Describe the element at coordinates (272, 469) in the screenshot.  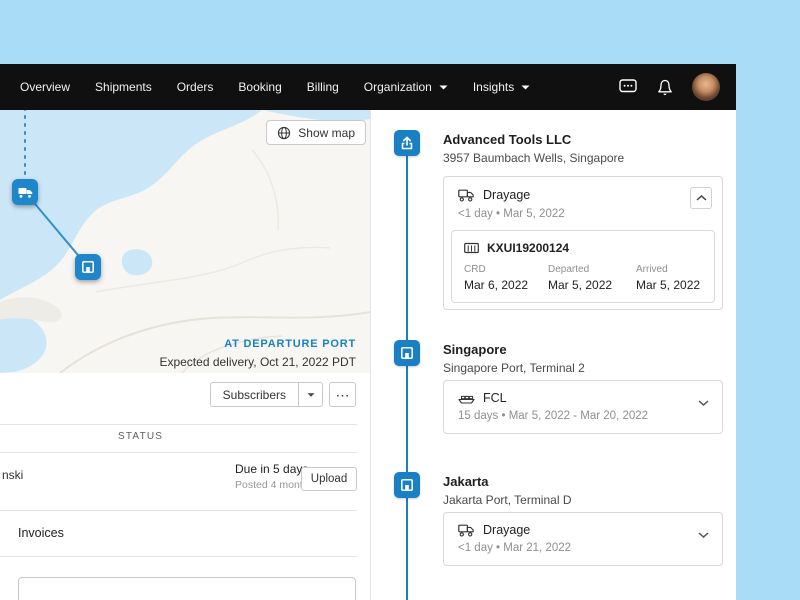
I see `document-due-text: Due in 5 days` at that location.